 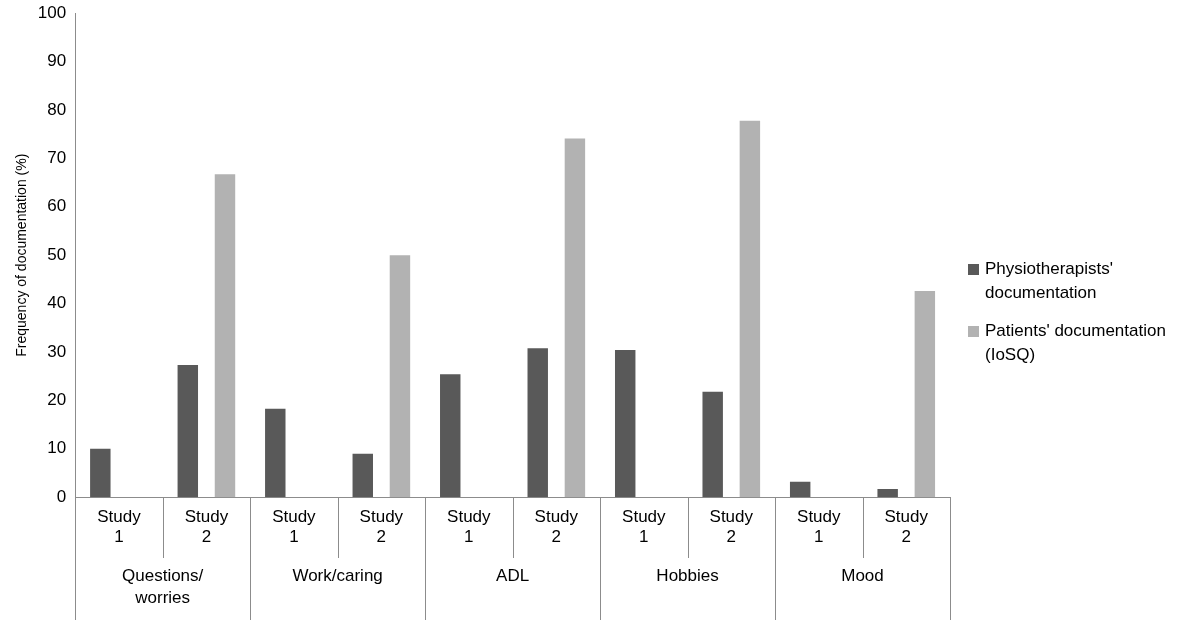 What do you see at coordinates (1076, 343) in the screenshot?
I see `legend-label: Patients' documentation (IoSQ)` at bounding box center [1076, 343].